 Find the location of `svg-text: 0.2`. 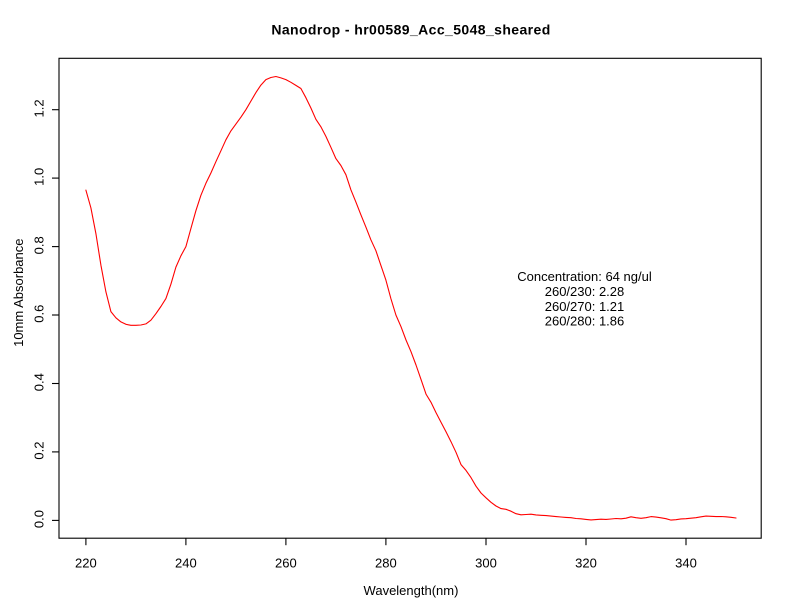

svg-text: 0.2 is located at coordinates (38, 451).